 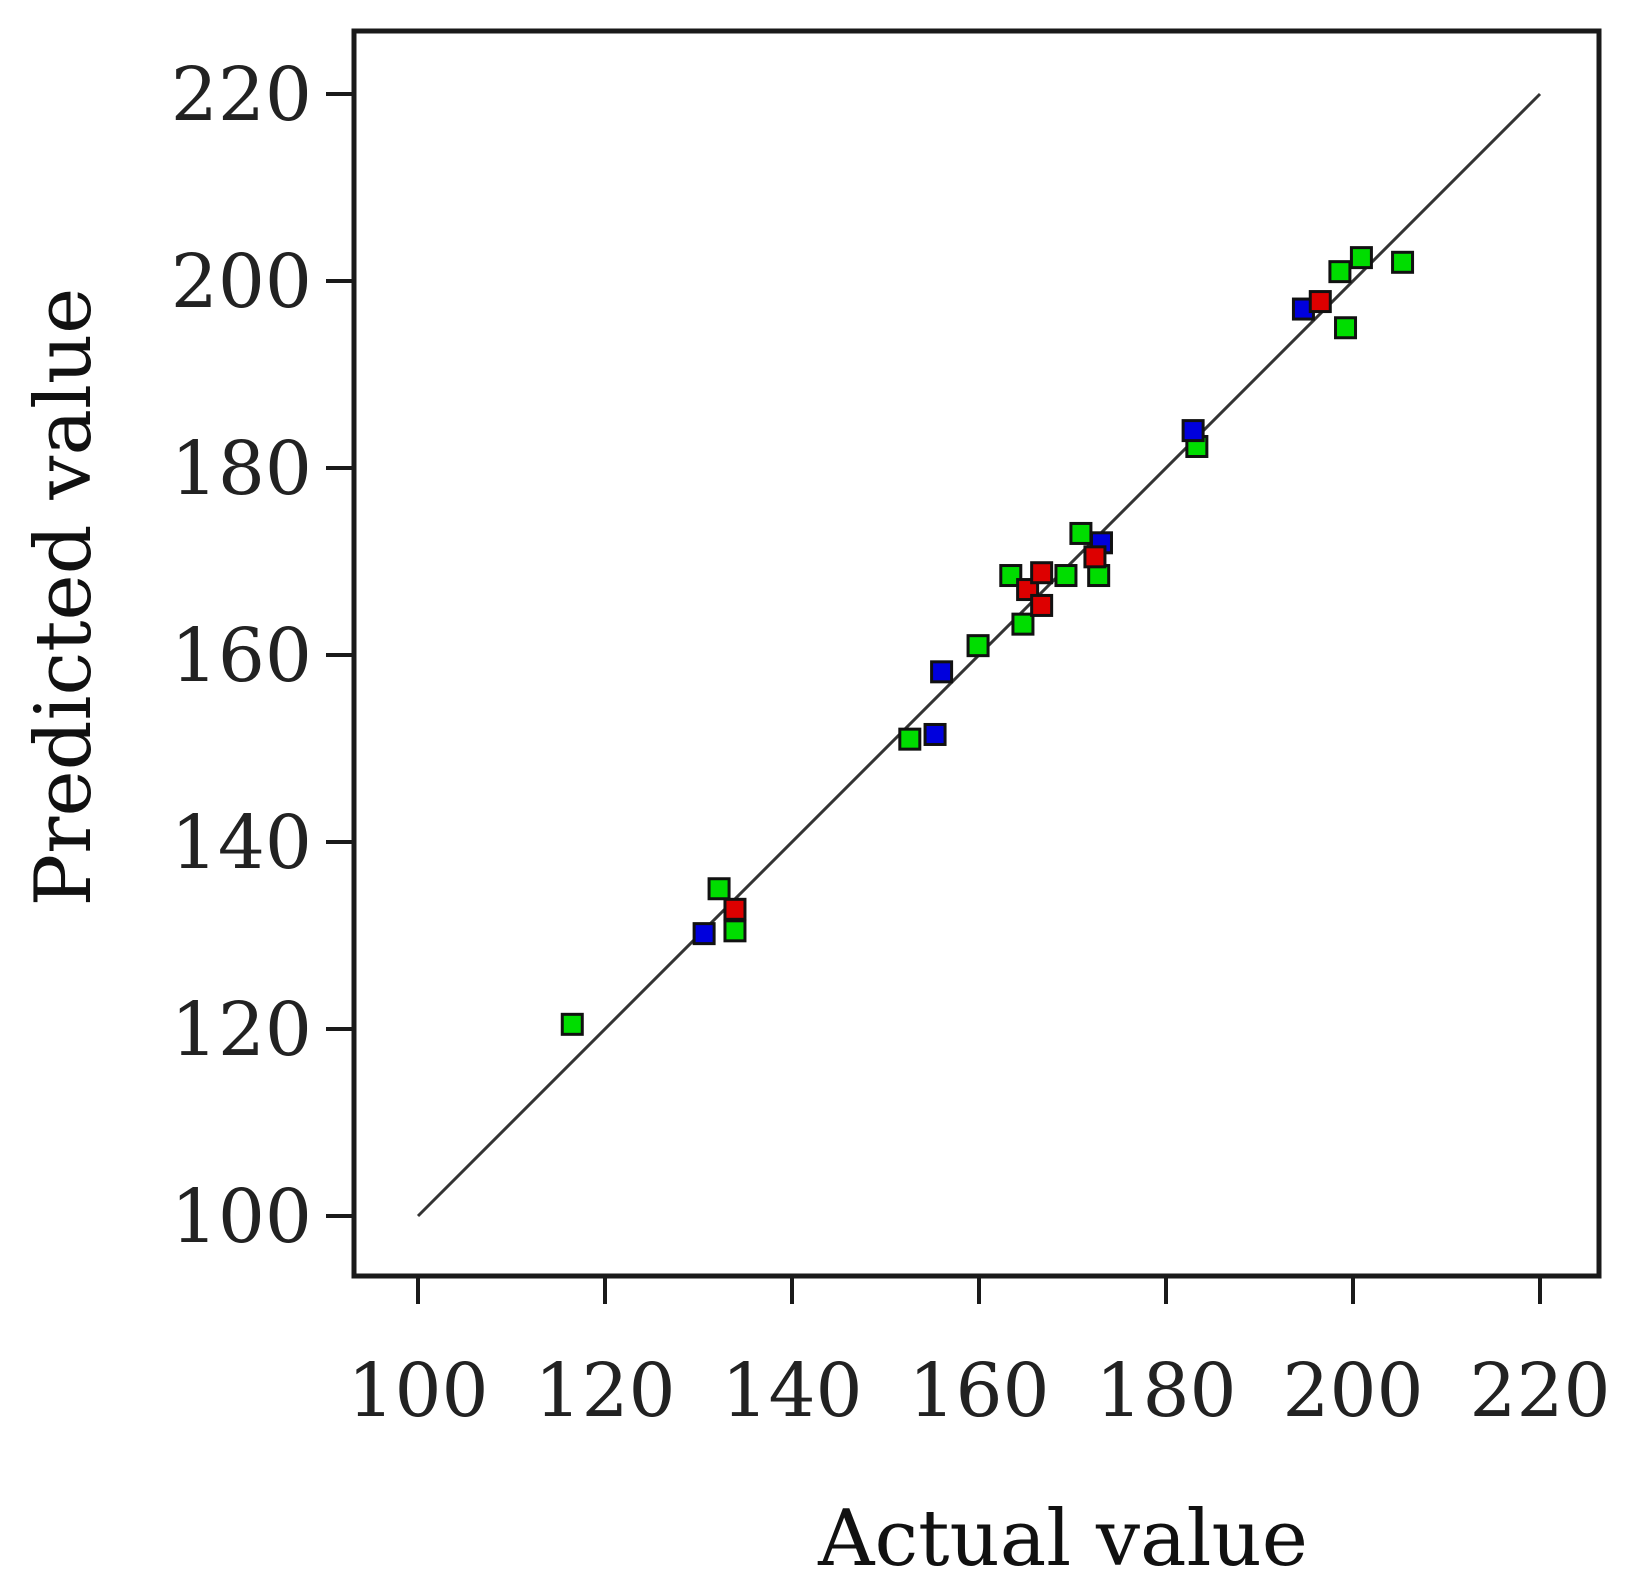 I want to click on x-tick-label: 160, so click(x=978, y=1391).